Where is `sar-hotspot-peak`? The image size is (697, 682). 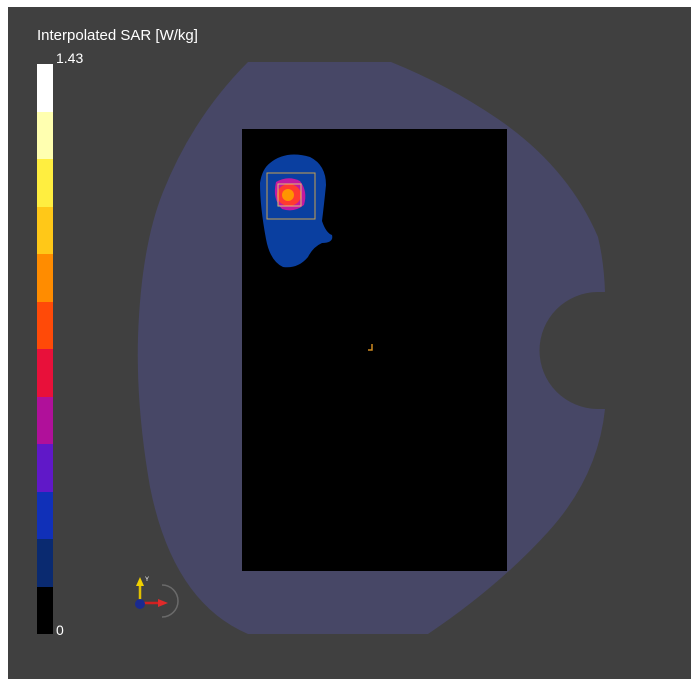 sar-hotspot-peak is located at coordinates (288, 195).